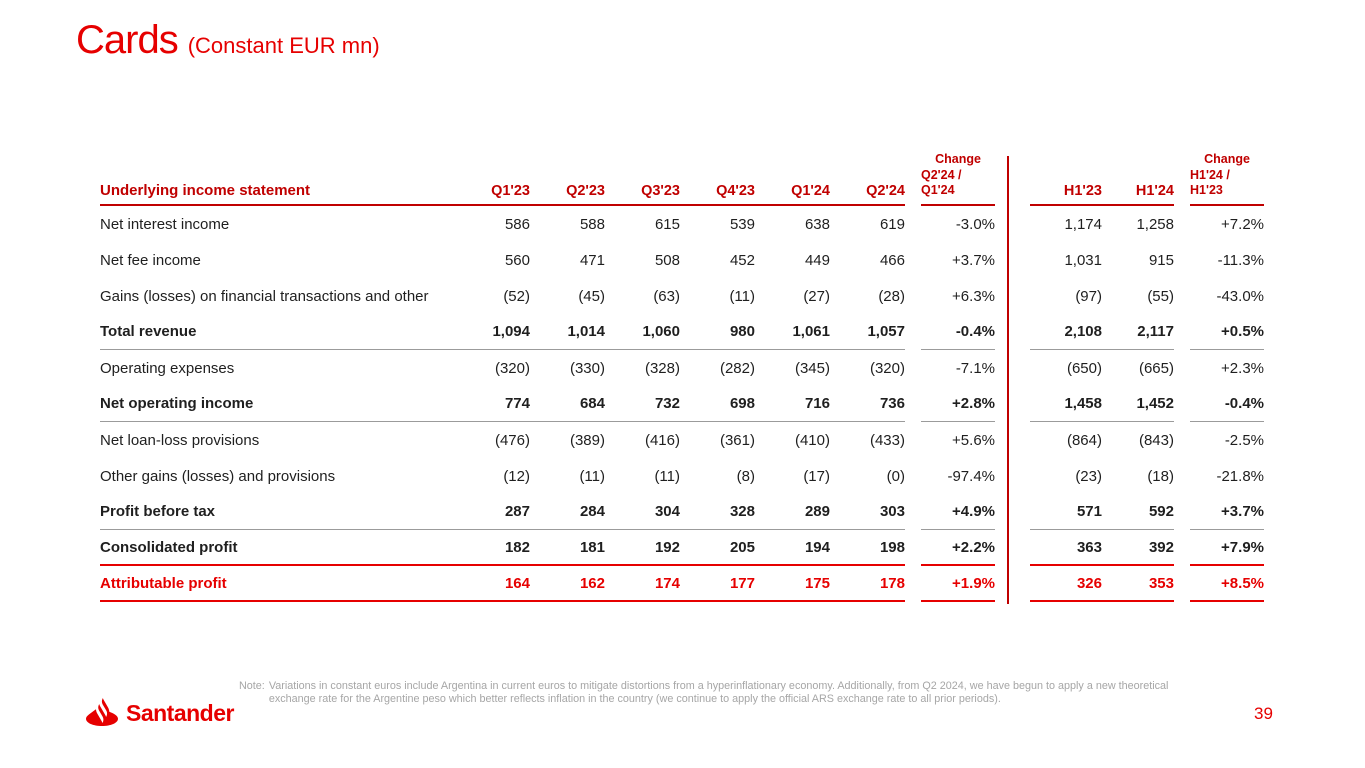  I want to click on cell-quarter-value: 304, so click(667, 511).